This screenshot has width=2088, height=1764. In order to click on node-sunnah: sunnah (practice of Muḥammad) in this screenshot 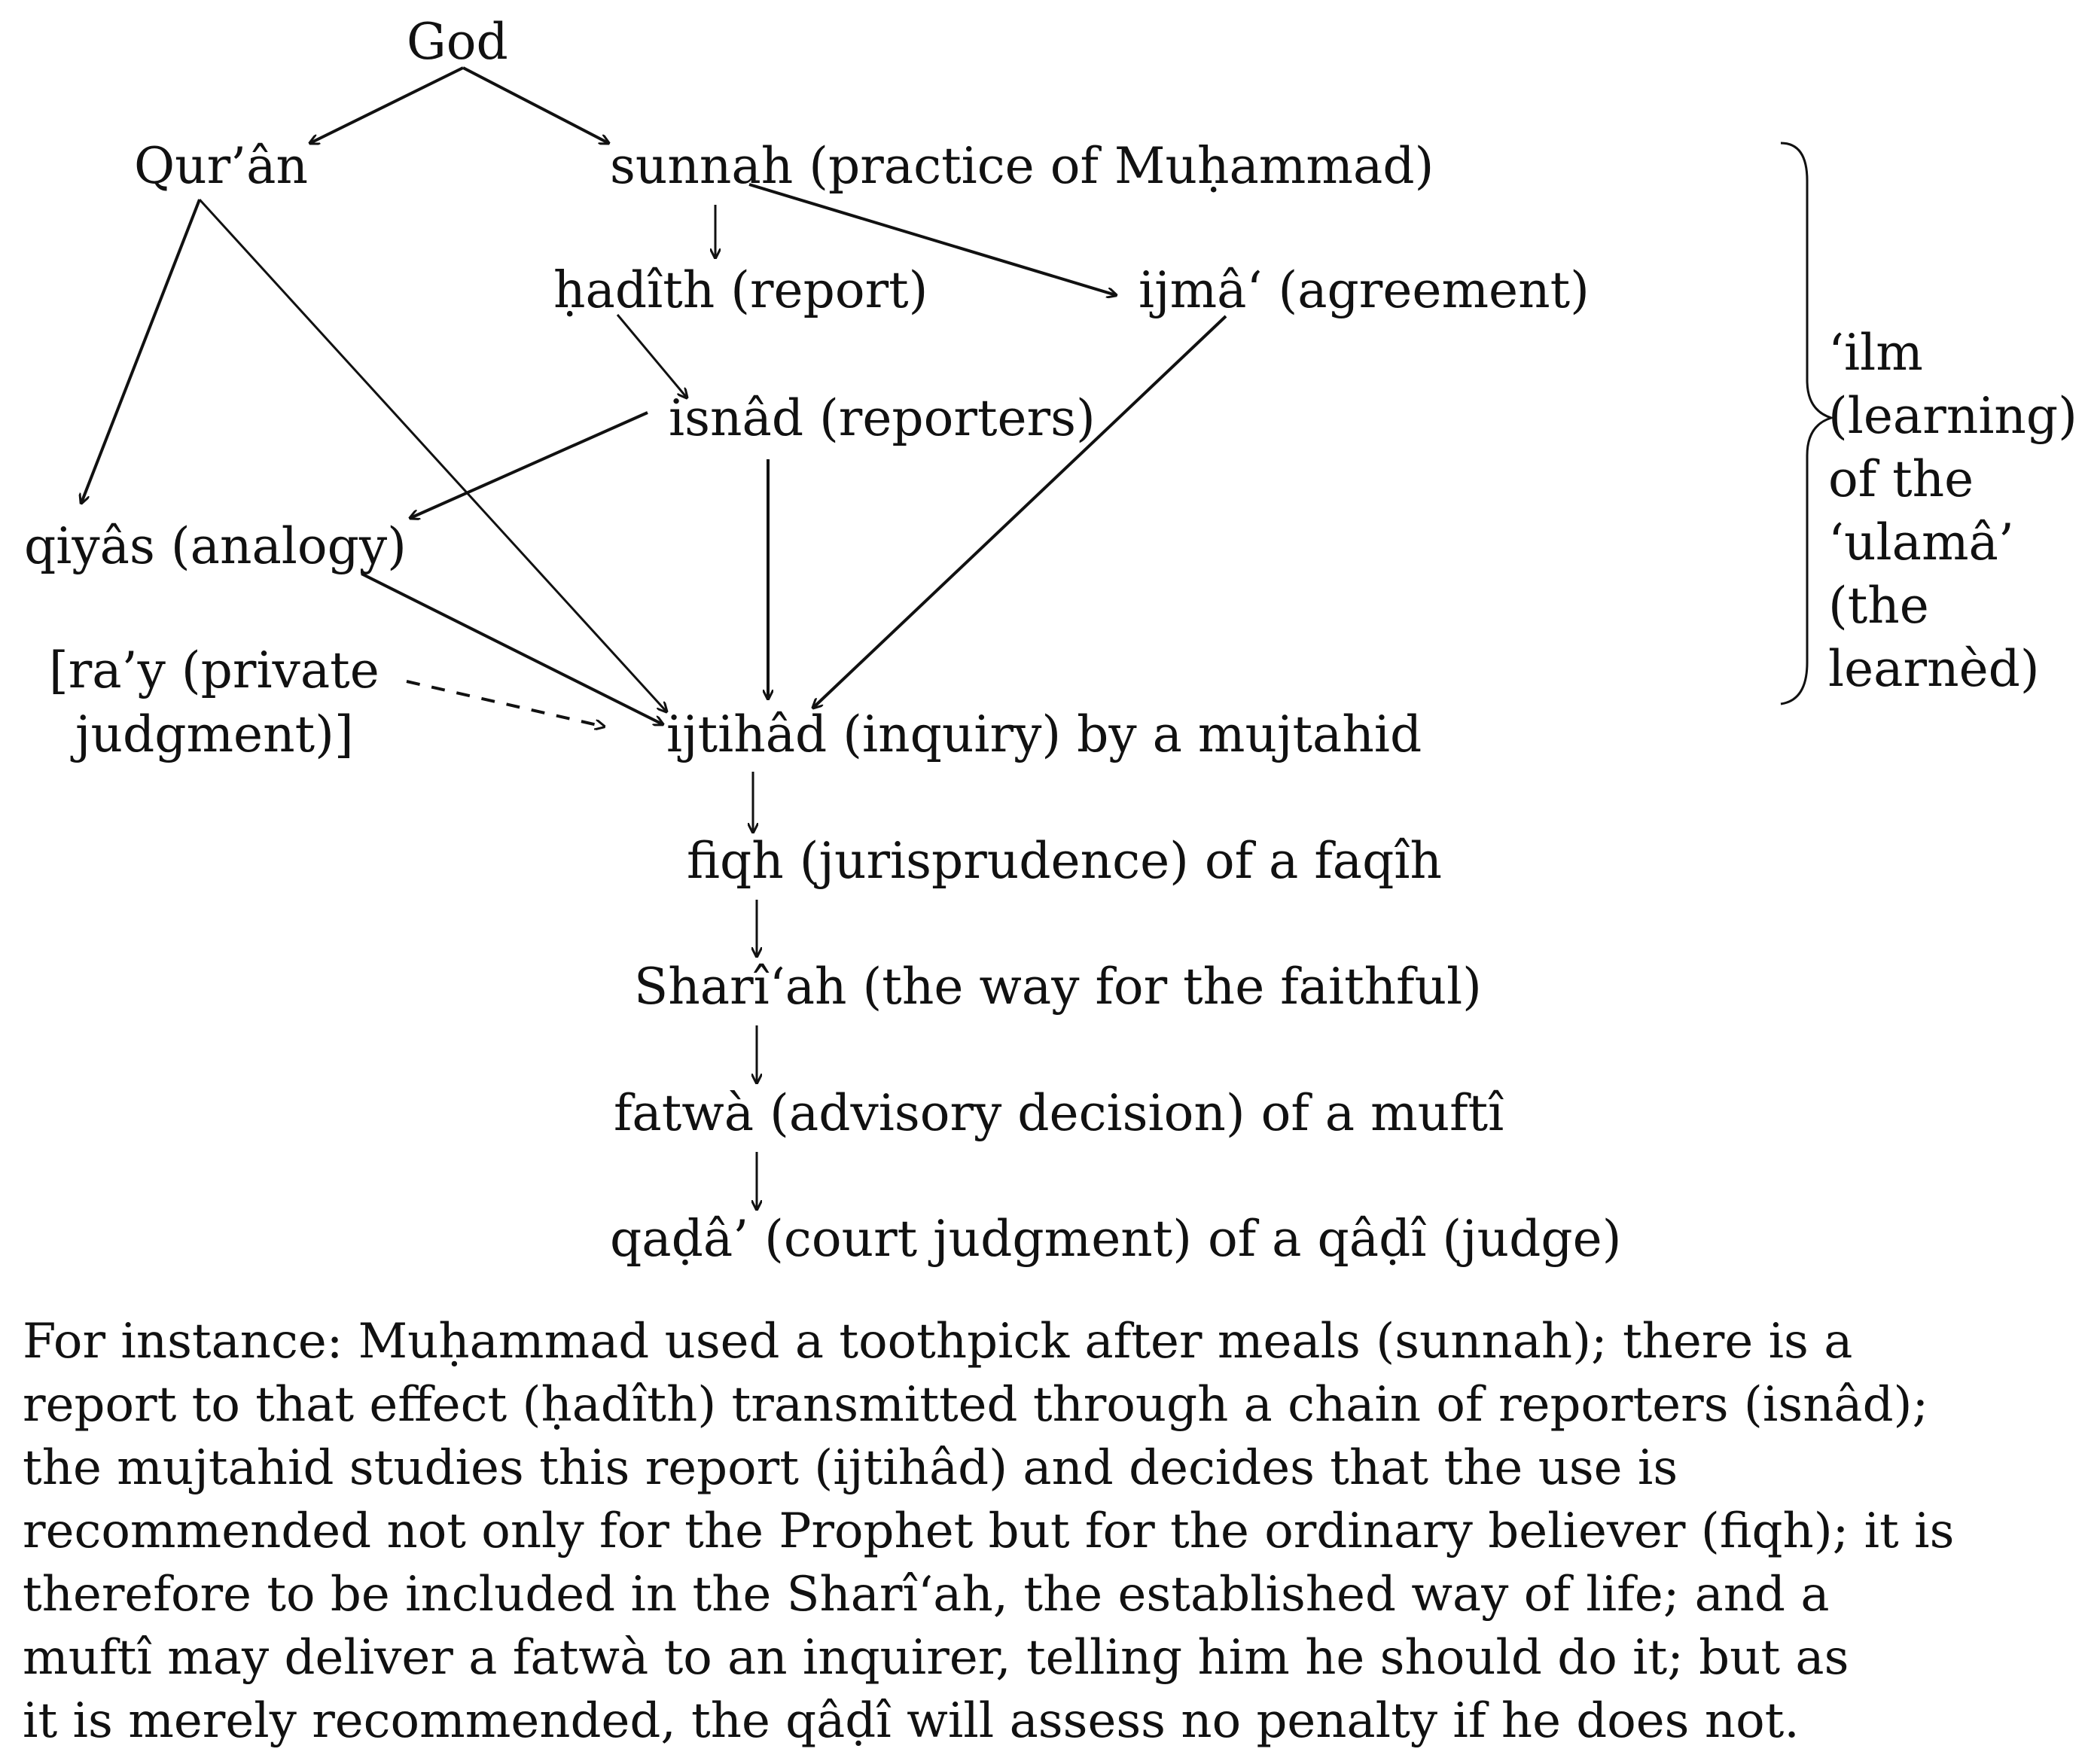, I will do `click(1022, 166)`.